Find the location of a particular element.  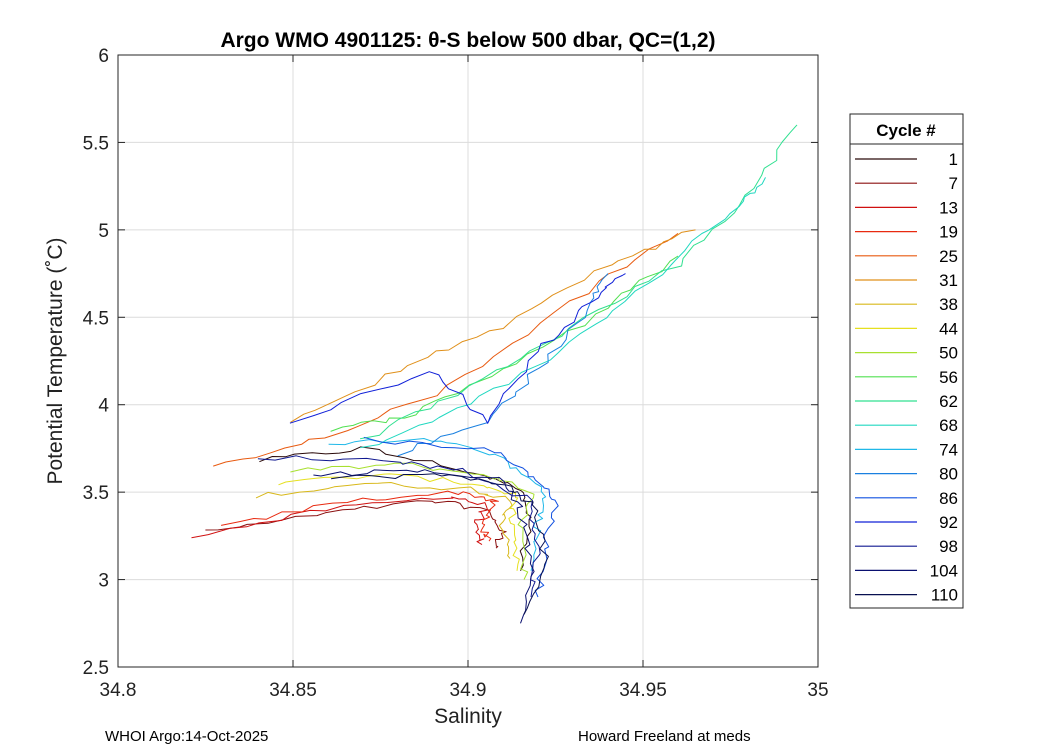

legend-label: 86 is located at coordinates (948, 498).